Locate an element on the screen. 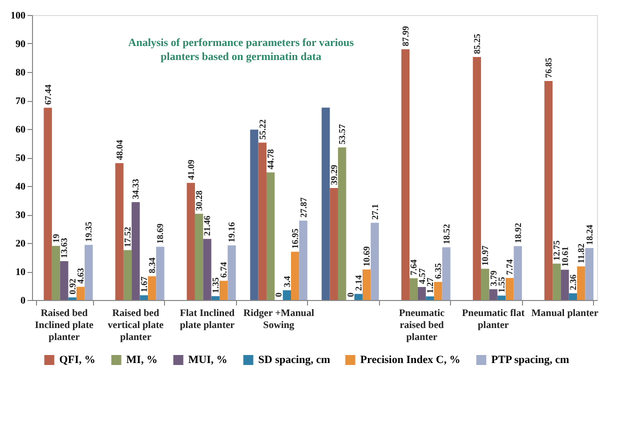  data-label: 12.75 is located at coordinates (557, 250).